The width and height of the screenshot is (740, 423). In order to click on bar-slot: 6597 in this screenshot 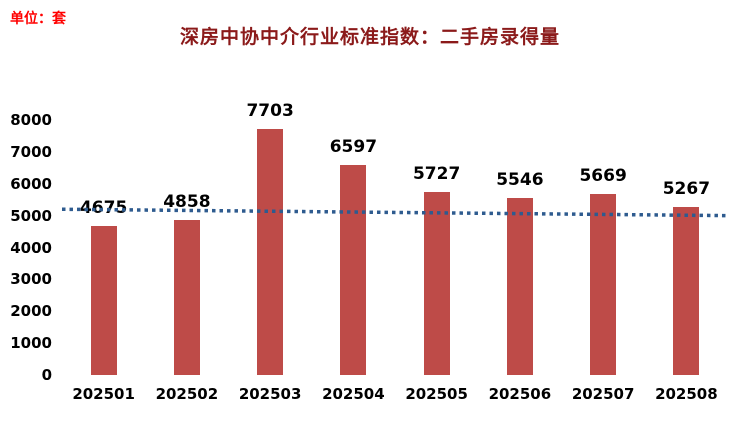, I will do `click(353, 247)`.